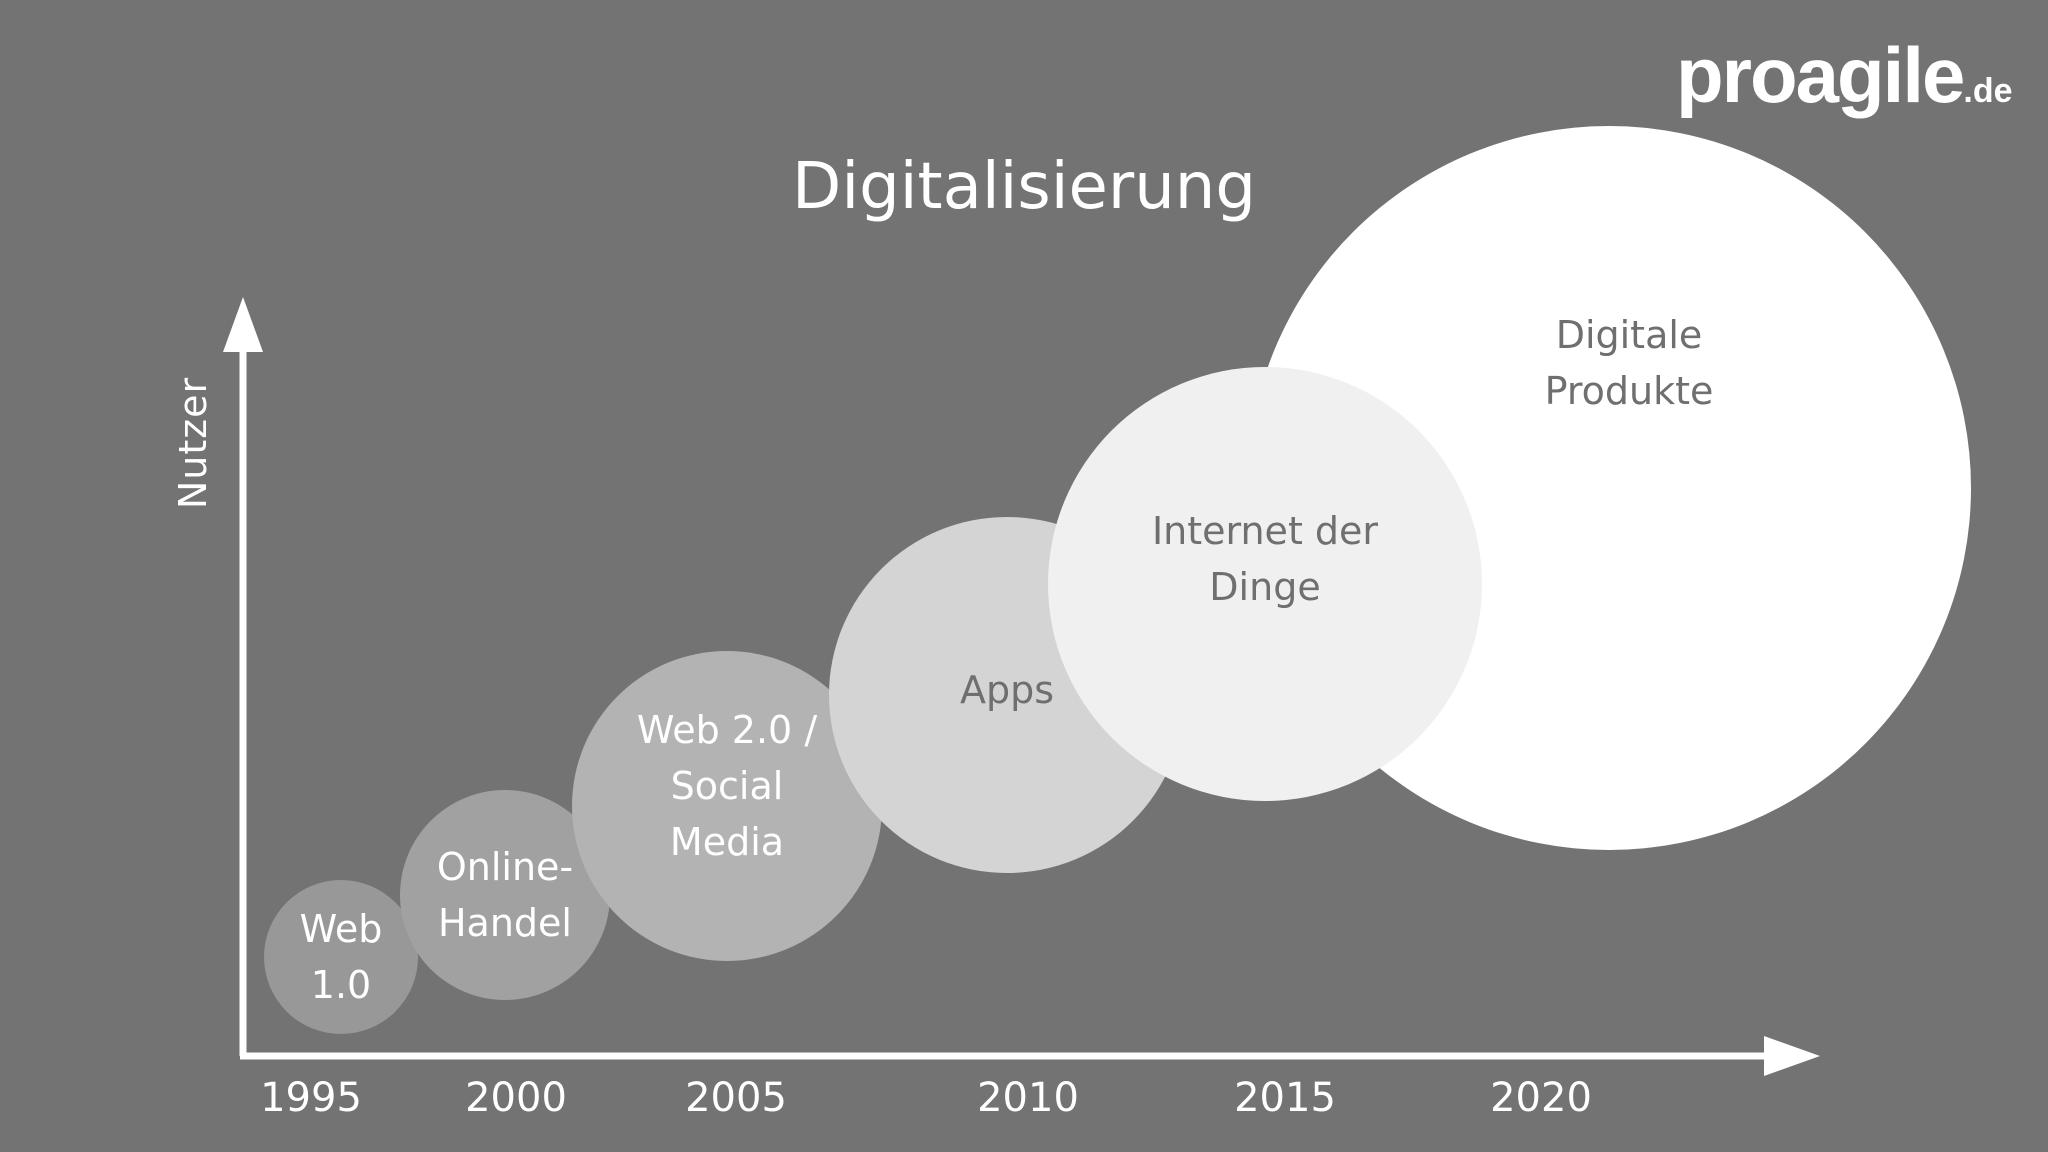  What do you see at coordinates (1820, 75) in the screenshot?
I see `brand-name: proagile` at bounding box center [1820, 75].